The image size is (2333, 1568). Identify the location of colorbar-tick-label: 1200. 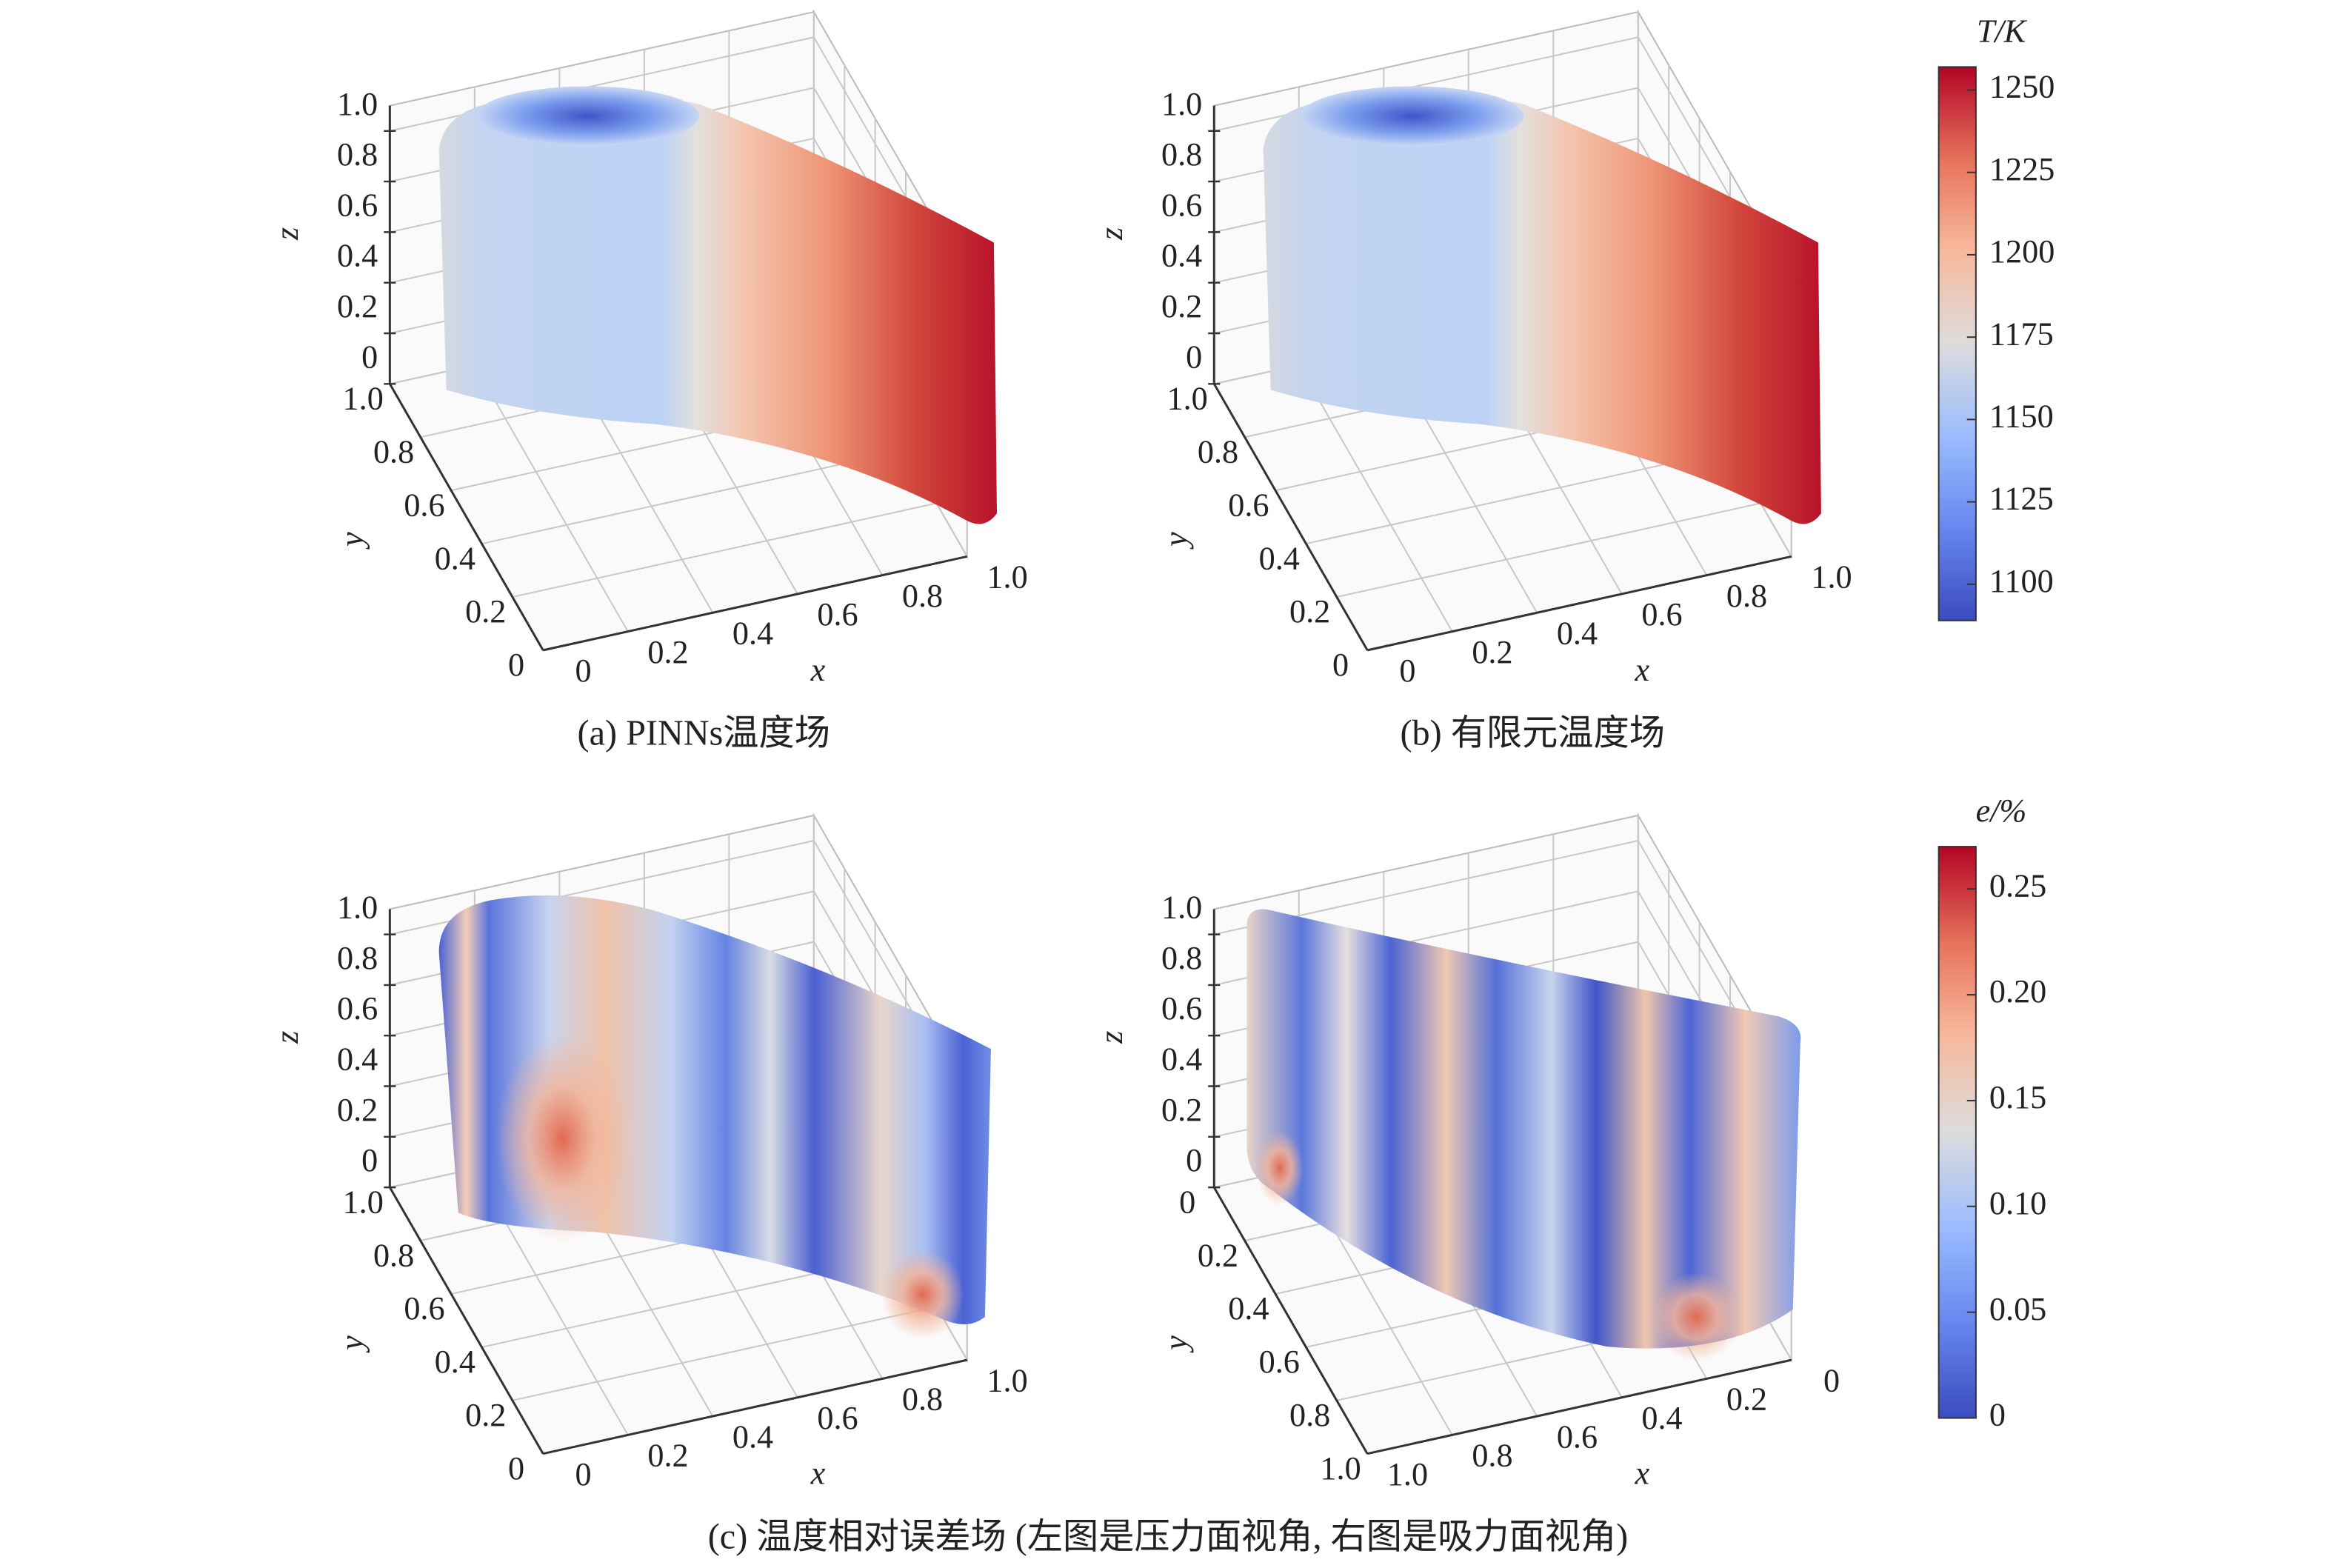
(2022, 252).